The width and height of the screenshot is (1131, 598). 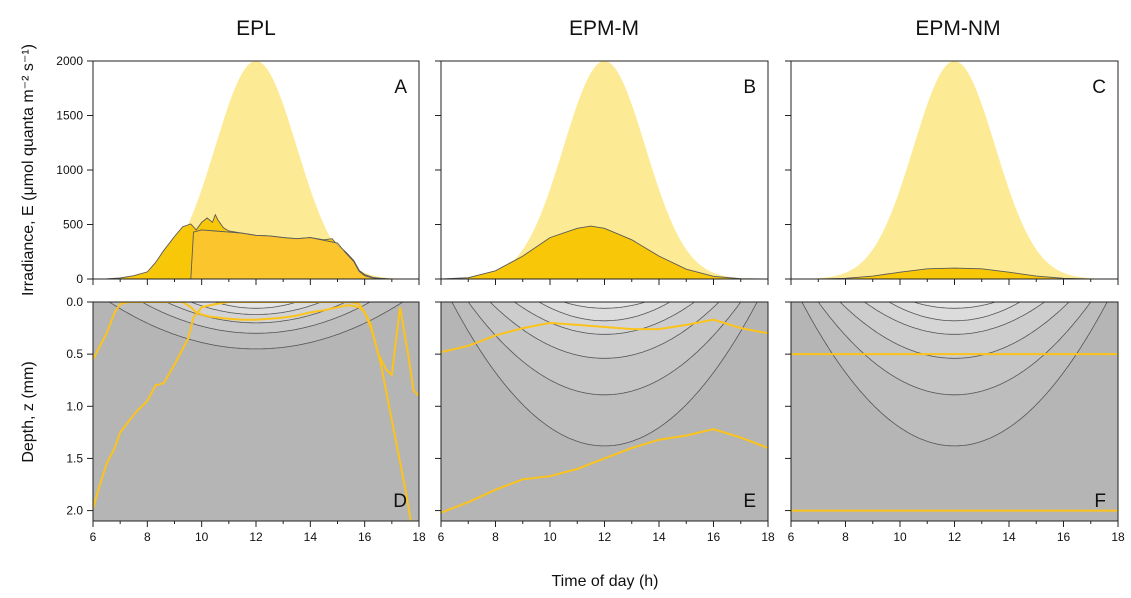 I want to click on column-title-epl: EPL, so click(x=256, y=28).